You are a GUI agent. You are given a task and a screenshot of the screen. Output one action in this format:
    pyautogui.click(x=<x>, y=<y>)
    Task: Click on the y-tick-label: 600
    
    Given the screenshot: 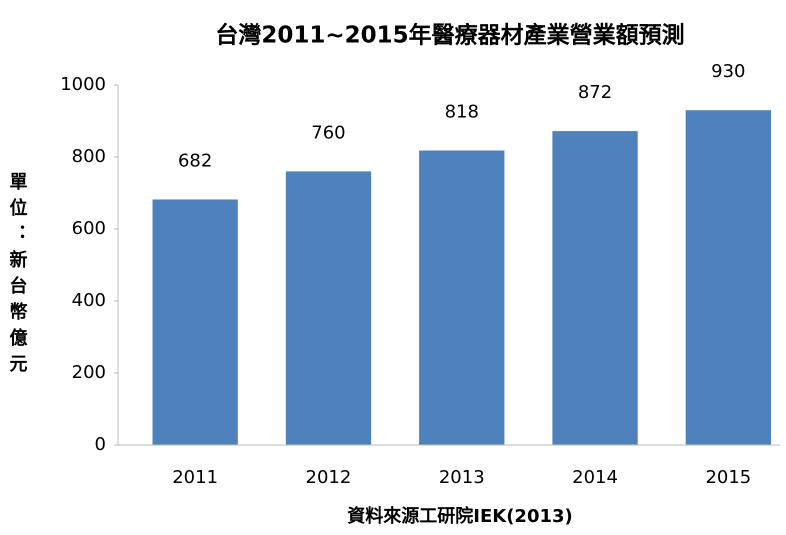 What is the action you would take?
    pyautogui.click(x=89, y=228)
    